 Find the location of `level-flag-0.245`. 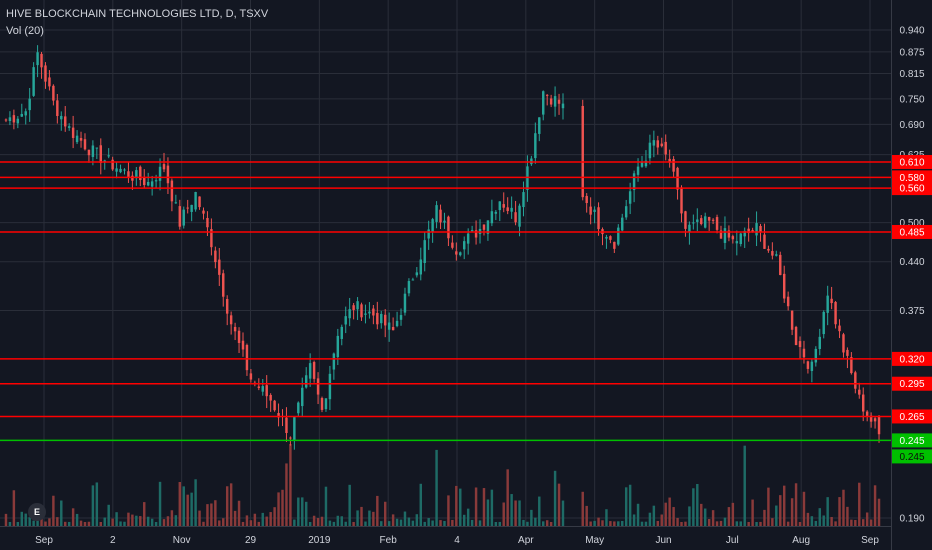

level-flag-0.245 is located at coordinates (912, 440).